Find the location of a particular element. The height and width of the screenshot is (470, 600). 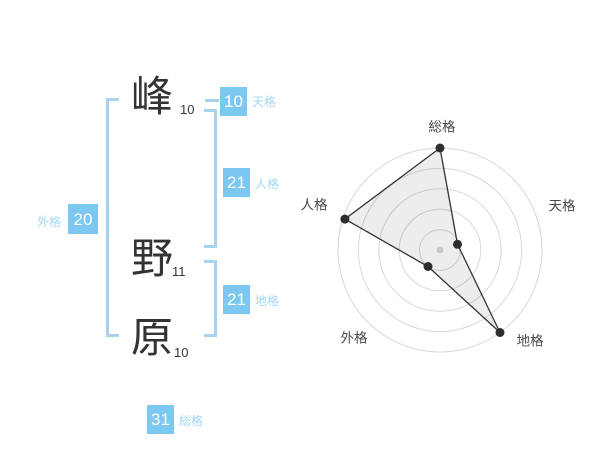

name-char-1: 峰 is located at coordinates (151, 96).